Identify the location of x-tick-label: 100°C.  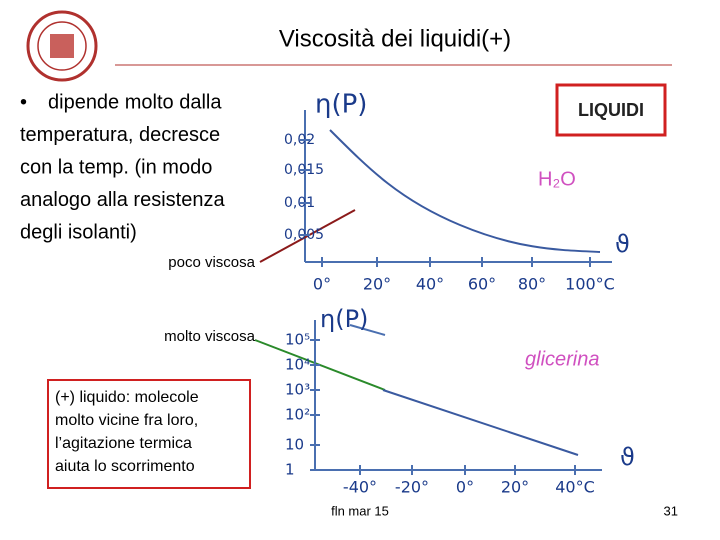
(590, 284).